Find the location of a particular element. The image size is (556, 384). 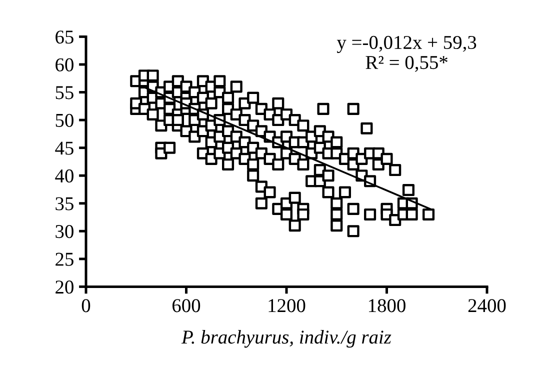

y-tick-label: 50 is located at coordinates (65, 120).